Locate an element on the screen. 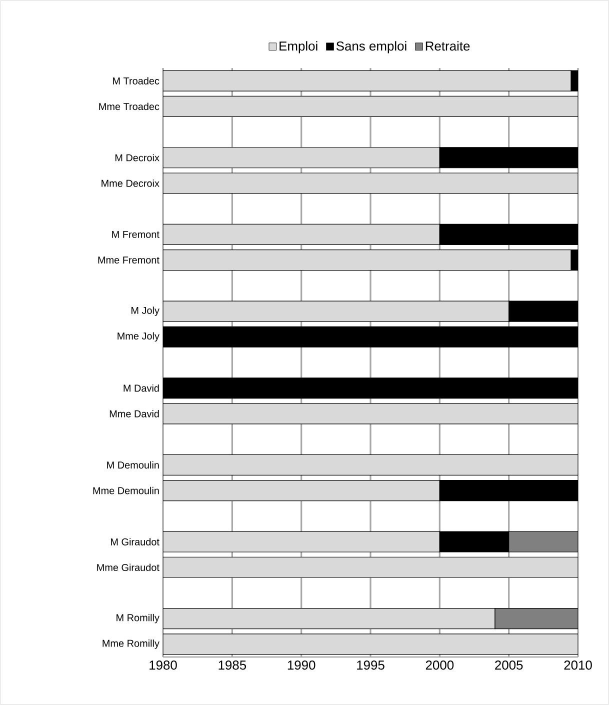  y-tick-label: M Giraudot is located at coordinates (135, 542).